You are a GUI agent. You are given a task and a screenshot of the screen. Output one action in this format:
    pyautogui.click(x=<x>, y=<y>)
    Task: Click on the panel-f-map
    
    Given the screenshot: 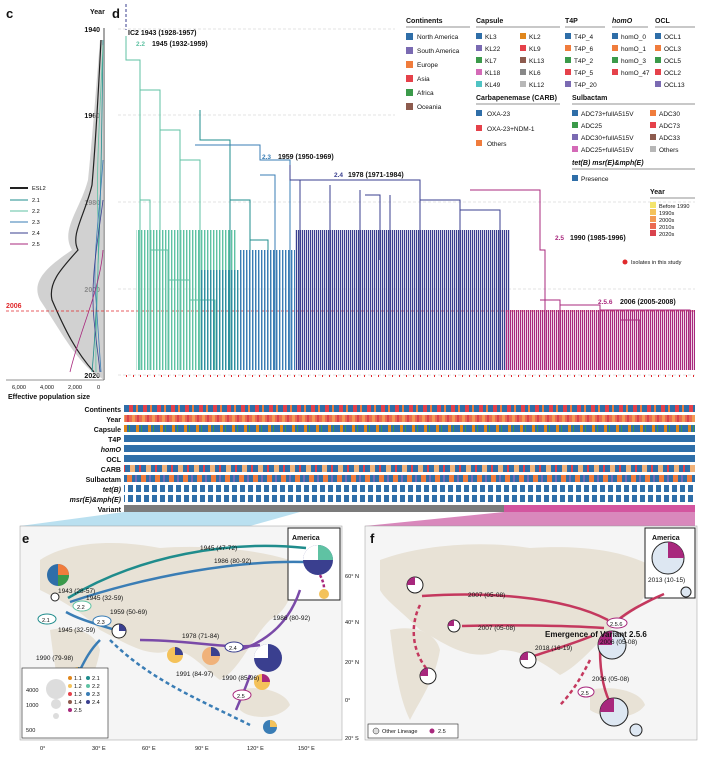 What is the action you would take?
    pyautogui.click(x=531, y=633)
    